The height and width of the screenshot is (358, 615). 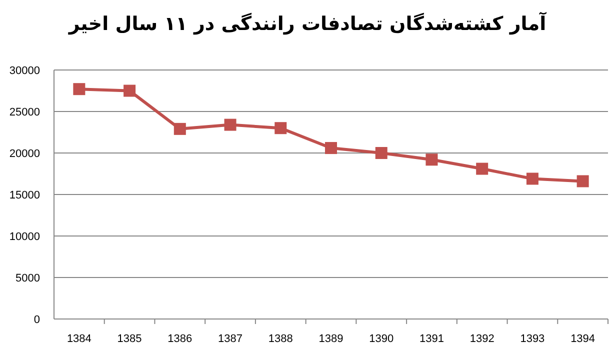 I want to click on x-tick-label: 1388, so click(x=280, y=339).